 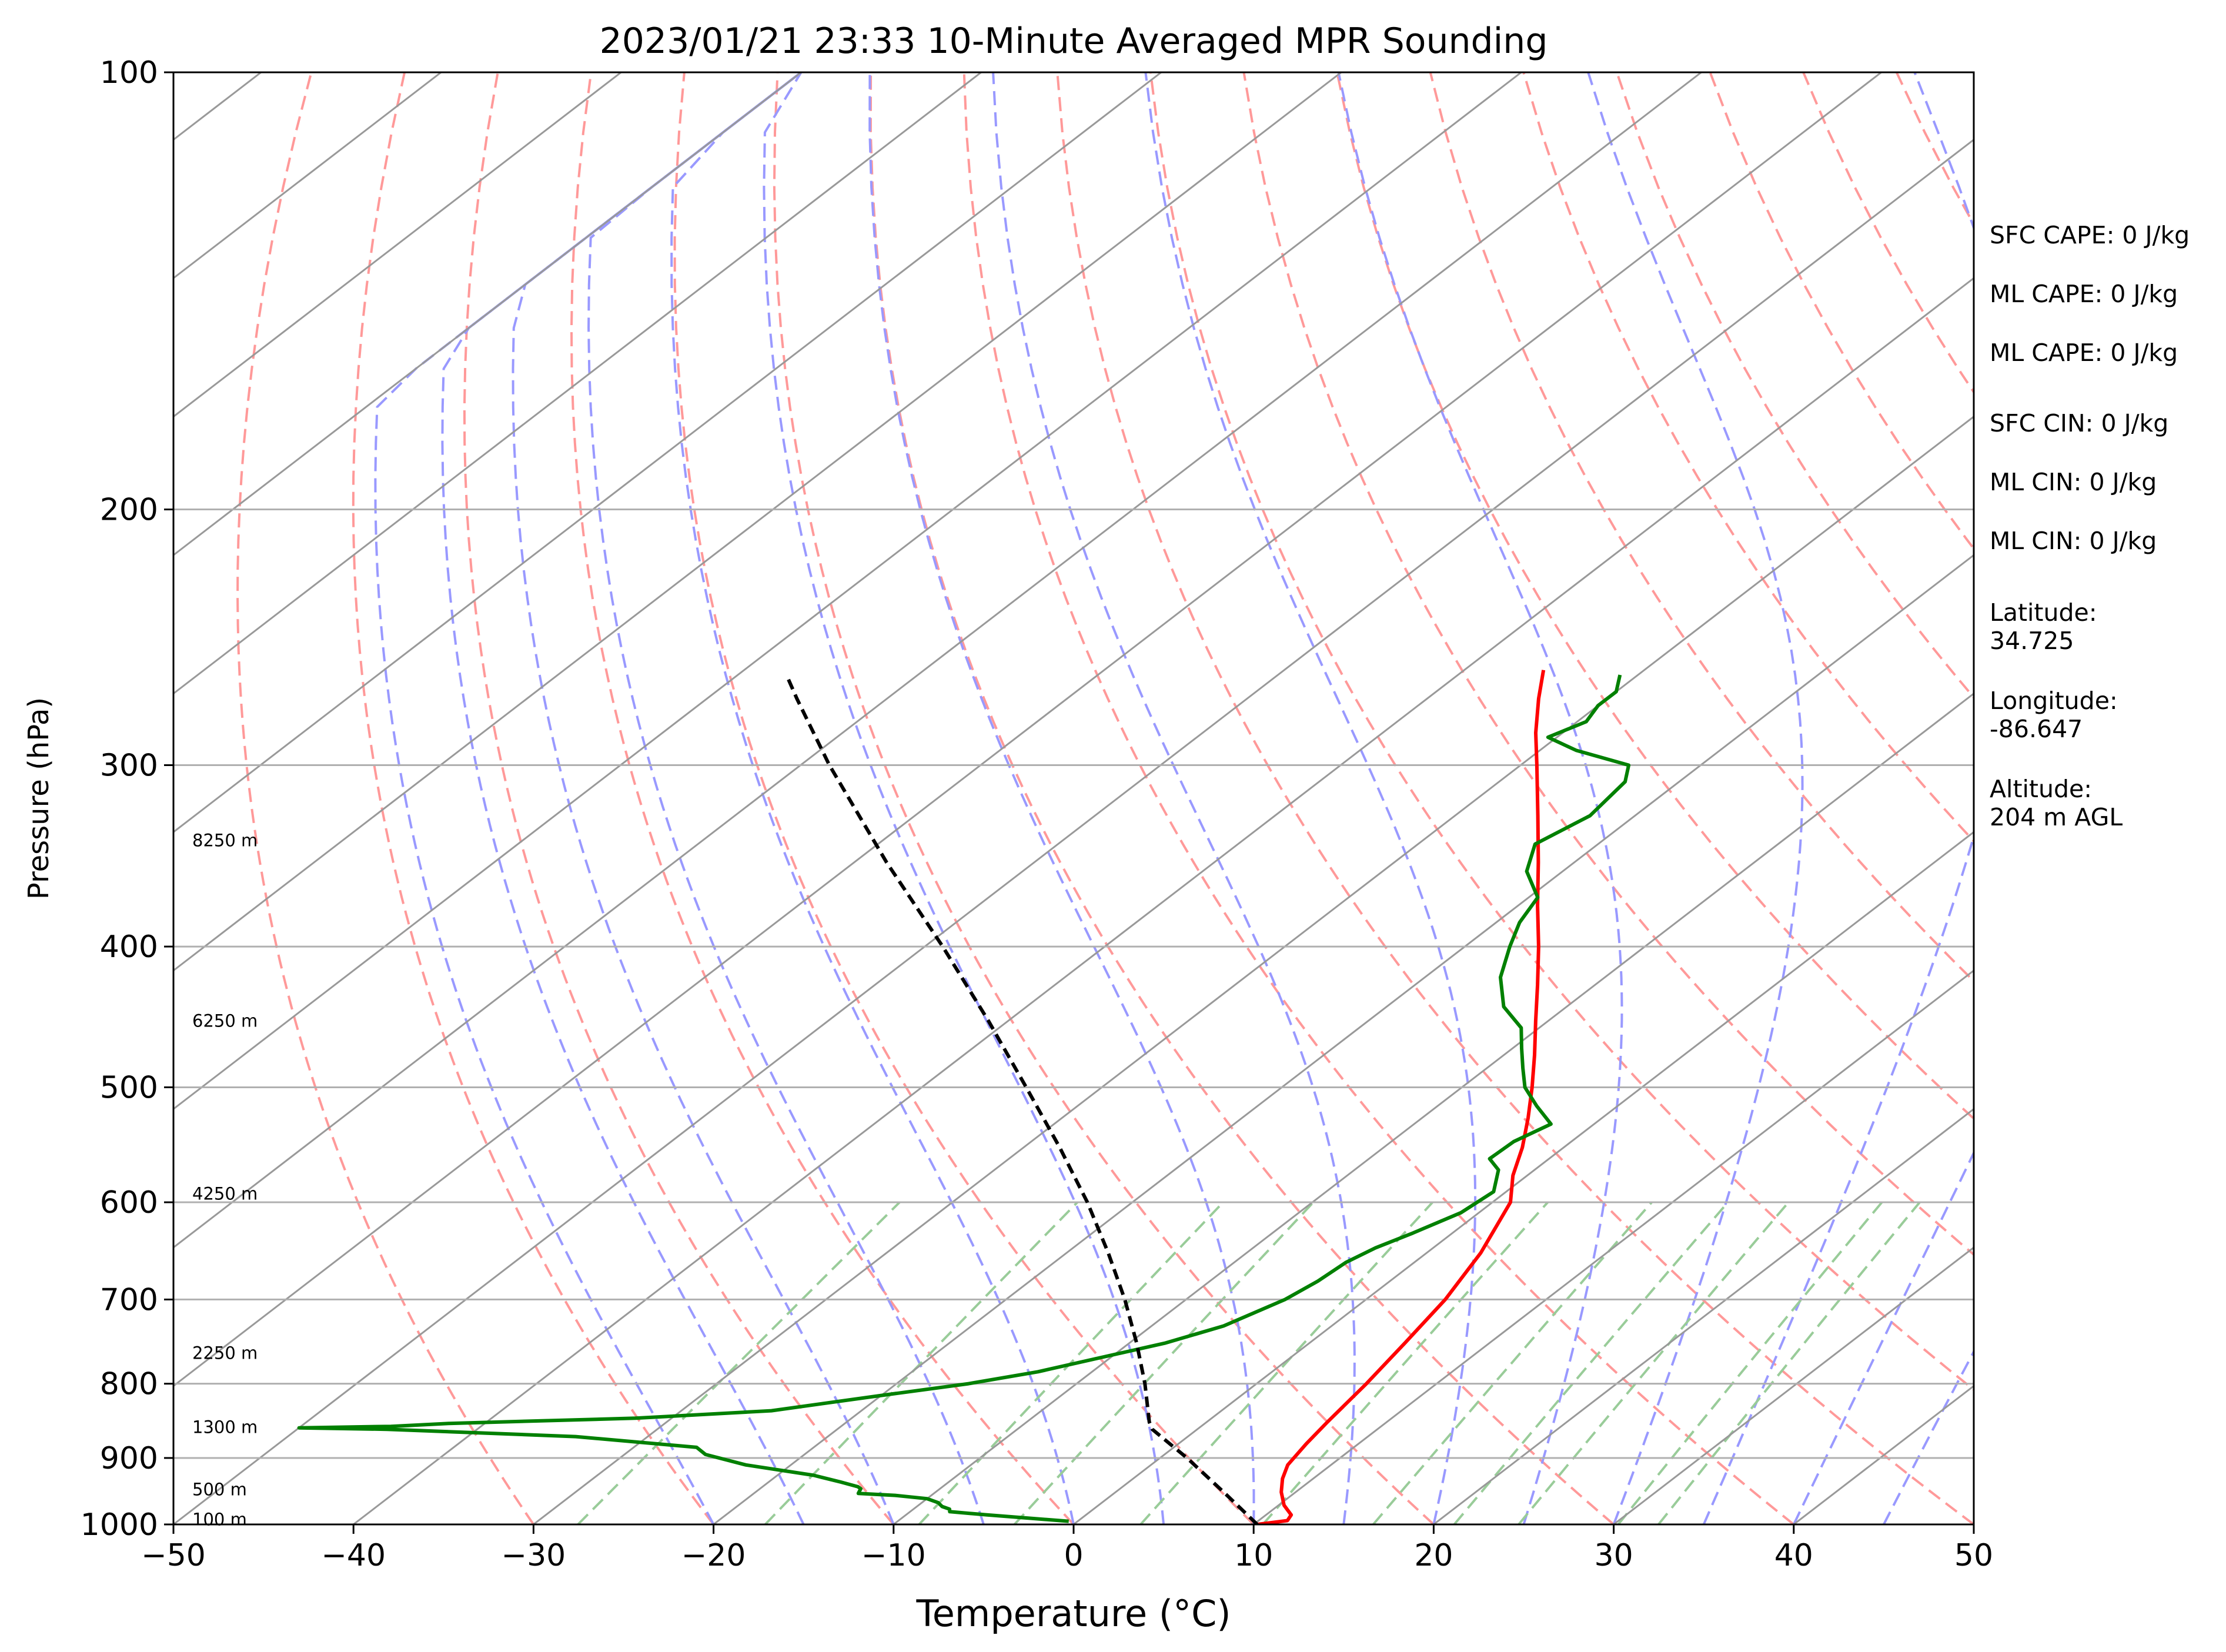 I want to click on x-tick-label: 30, so click(x=1614, y=1556).